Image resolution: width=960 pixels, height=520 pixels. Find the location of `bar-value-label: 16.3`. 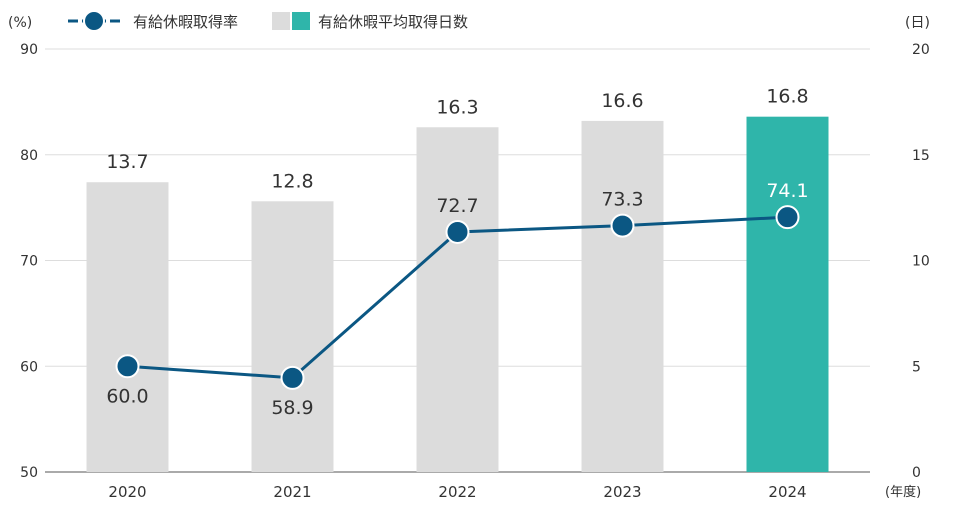

bar-value-label: 16.3 is located at coordinates (457, 107).